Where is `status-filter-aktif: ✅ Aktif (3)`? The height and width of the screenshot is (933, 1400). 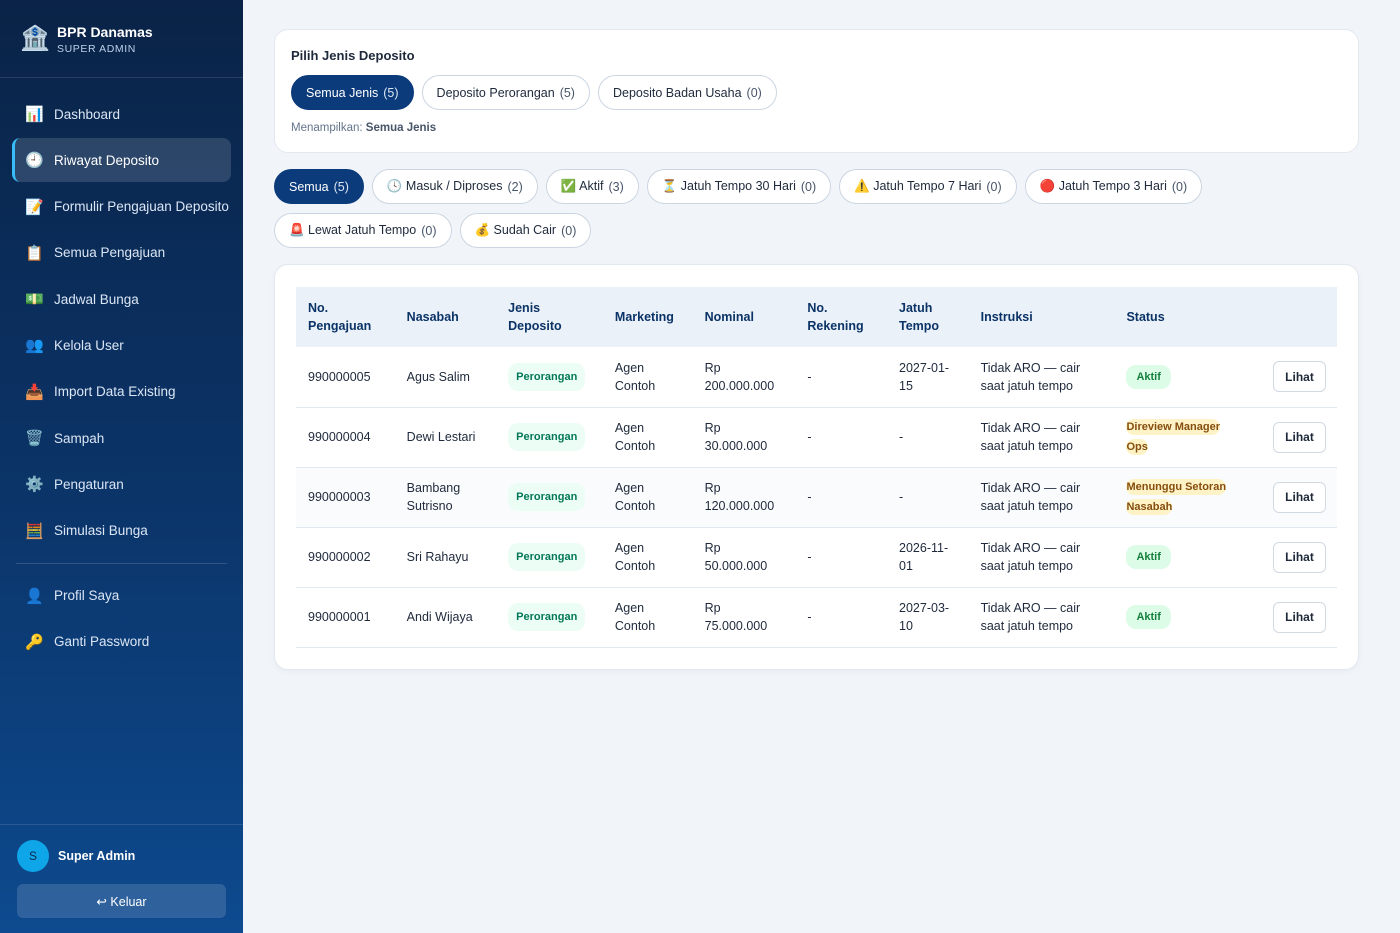 status-filter-aktif: ✅ Aktif (3) is located at coordinates (592, 186).